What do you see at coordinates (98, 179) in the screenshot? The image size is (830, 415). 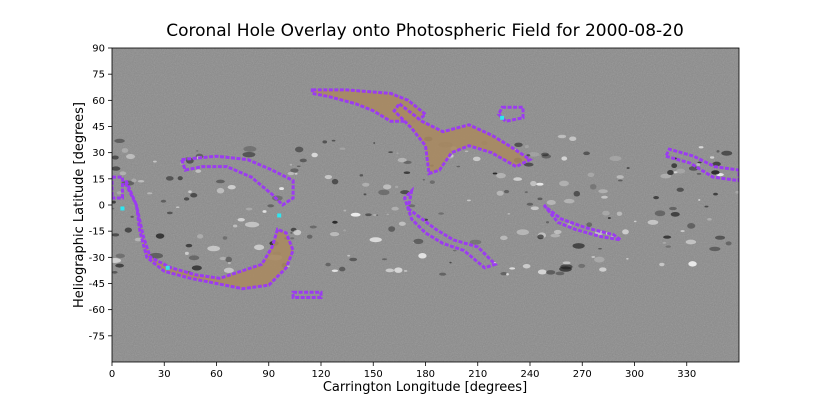 I see `y-tick-label: 15` at bounding box center [98, 179].